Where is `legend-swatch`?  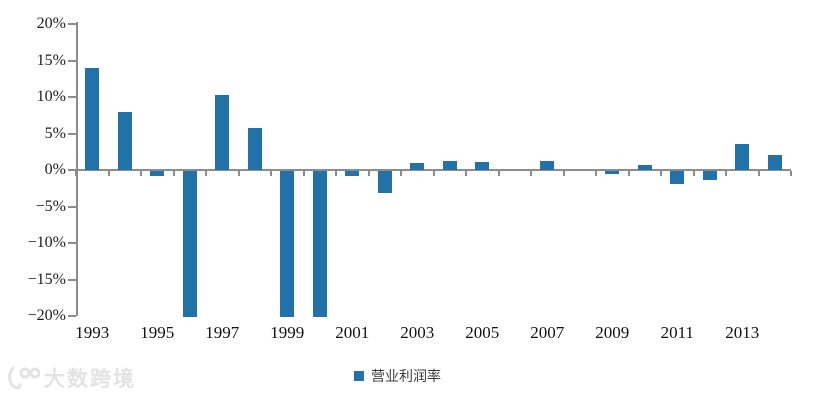
legend-swatch is located at coordinates (359, 376).